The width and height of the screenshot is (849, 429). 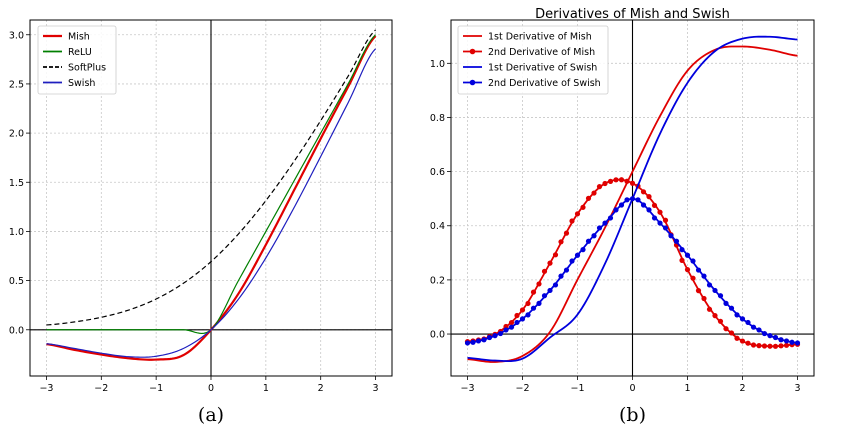 What do you see at coordinates (632, 14) in the screenshot?
I see `chart-title: Derivatives of Mish and Swish` at bounding box center [632, 14].